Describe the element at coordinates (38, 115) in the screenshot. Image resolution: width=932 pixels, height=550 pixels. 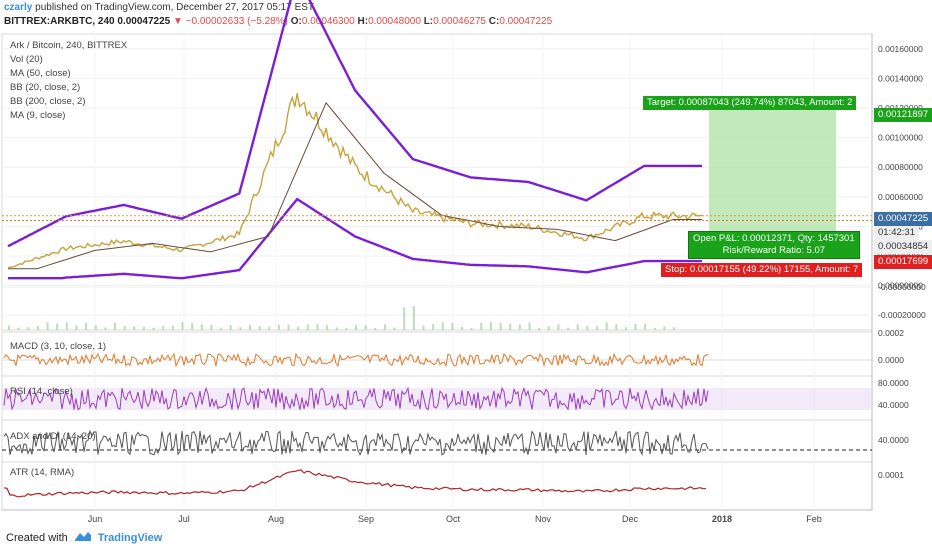
I see `legend-ma9: MA (9, close)` at that location.